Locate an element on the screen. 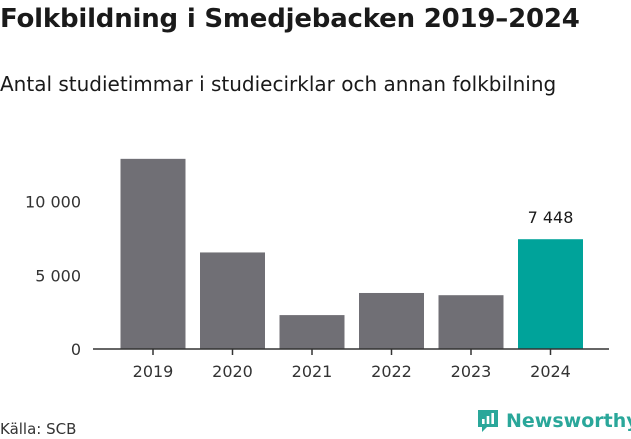  y-tick-label: 10 000 is located at coordinates (53, 202).